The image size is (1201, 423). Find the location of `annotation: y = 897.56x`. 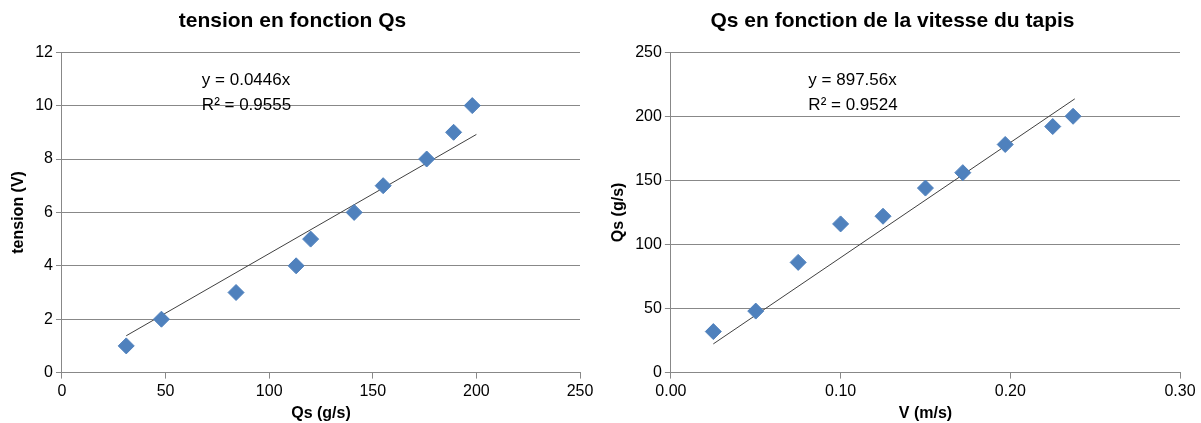

annotation: y = 897.56x is located at coordinates (853, 80).